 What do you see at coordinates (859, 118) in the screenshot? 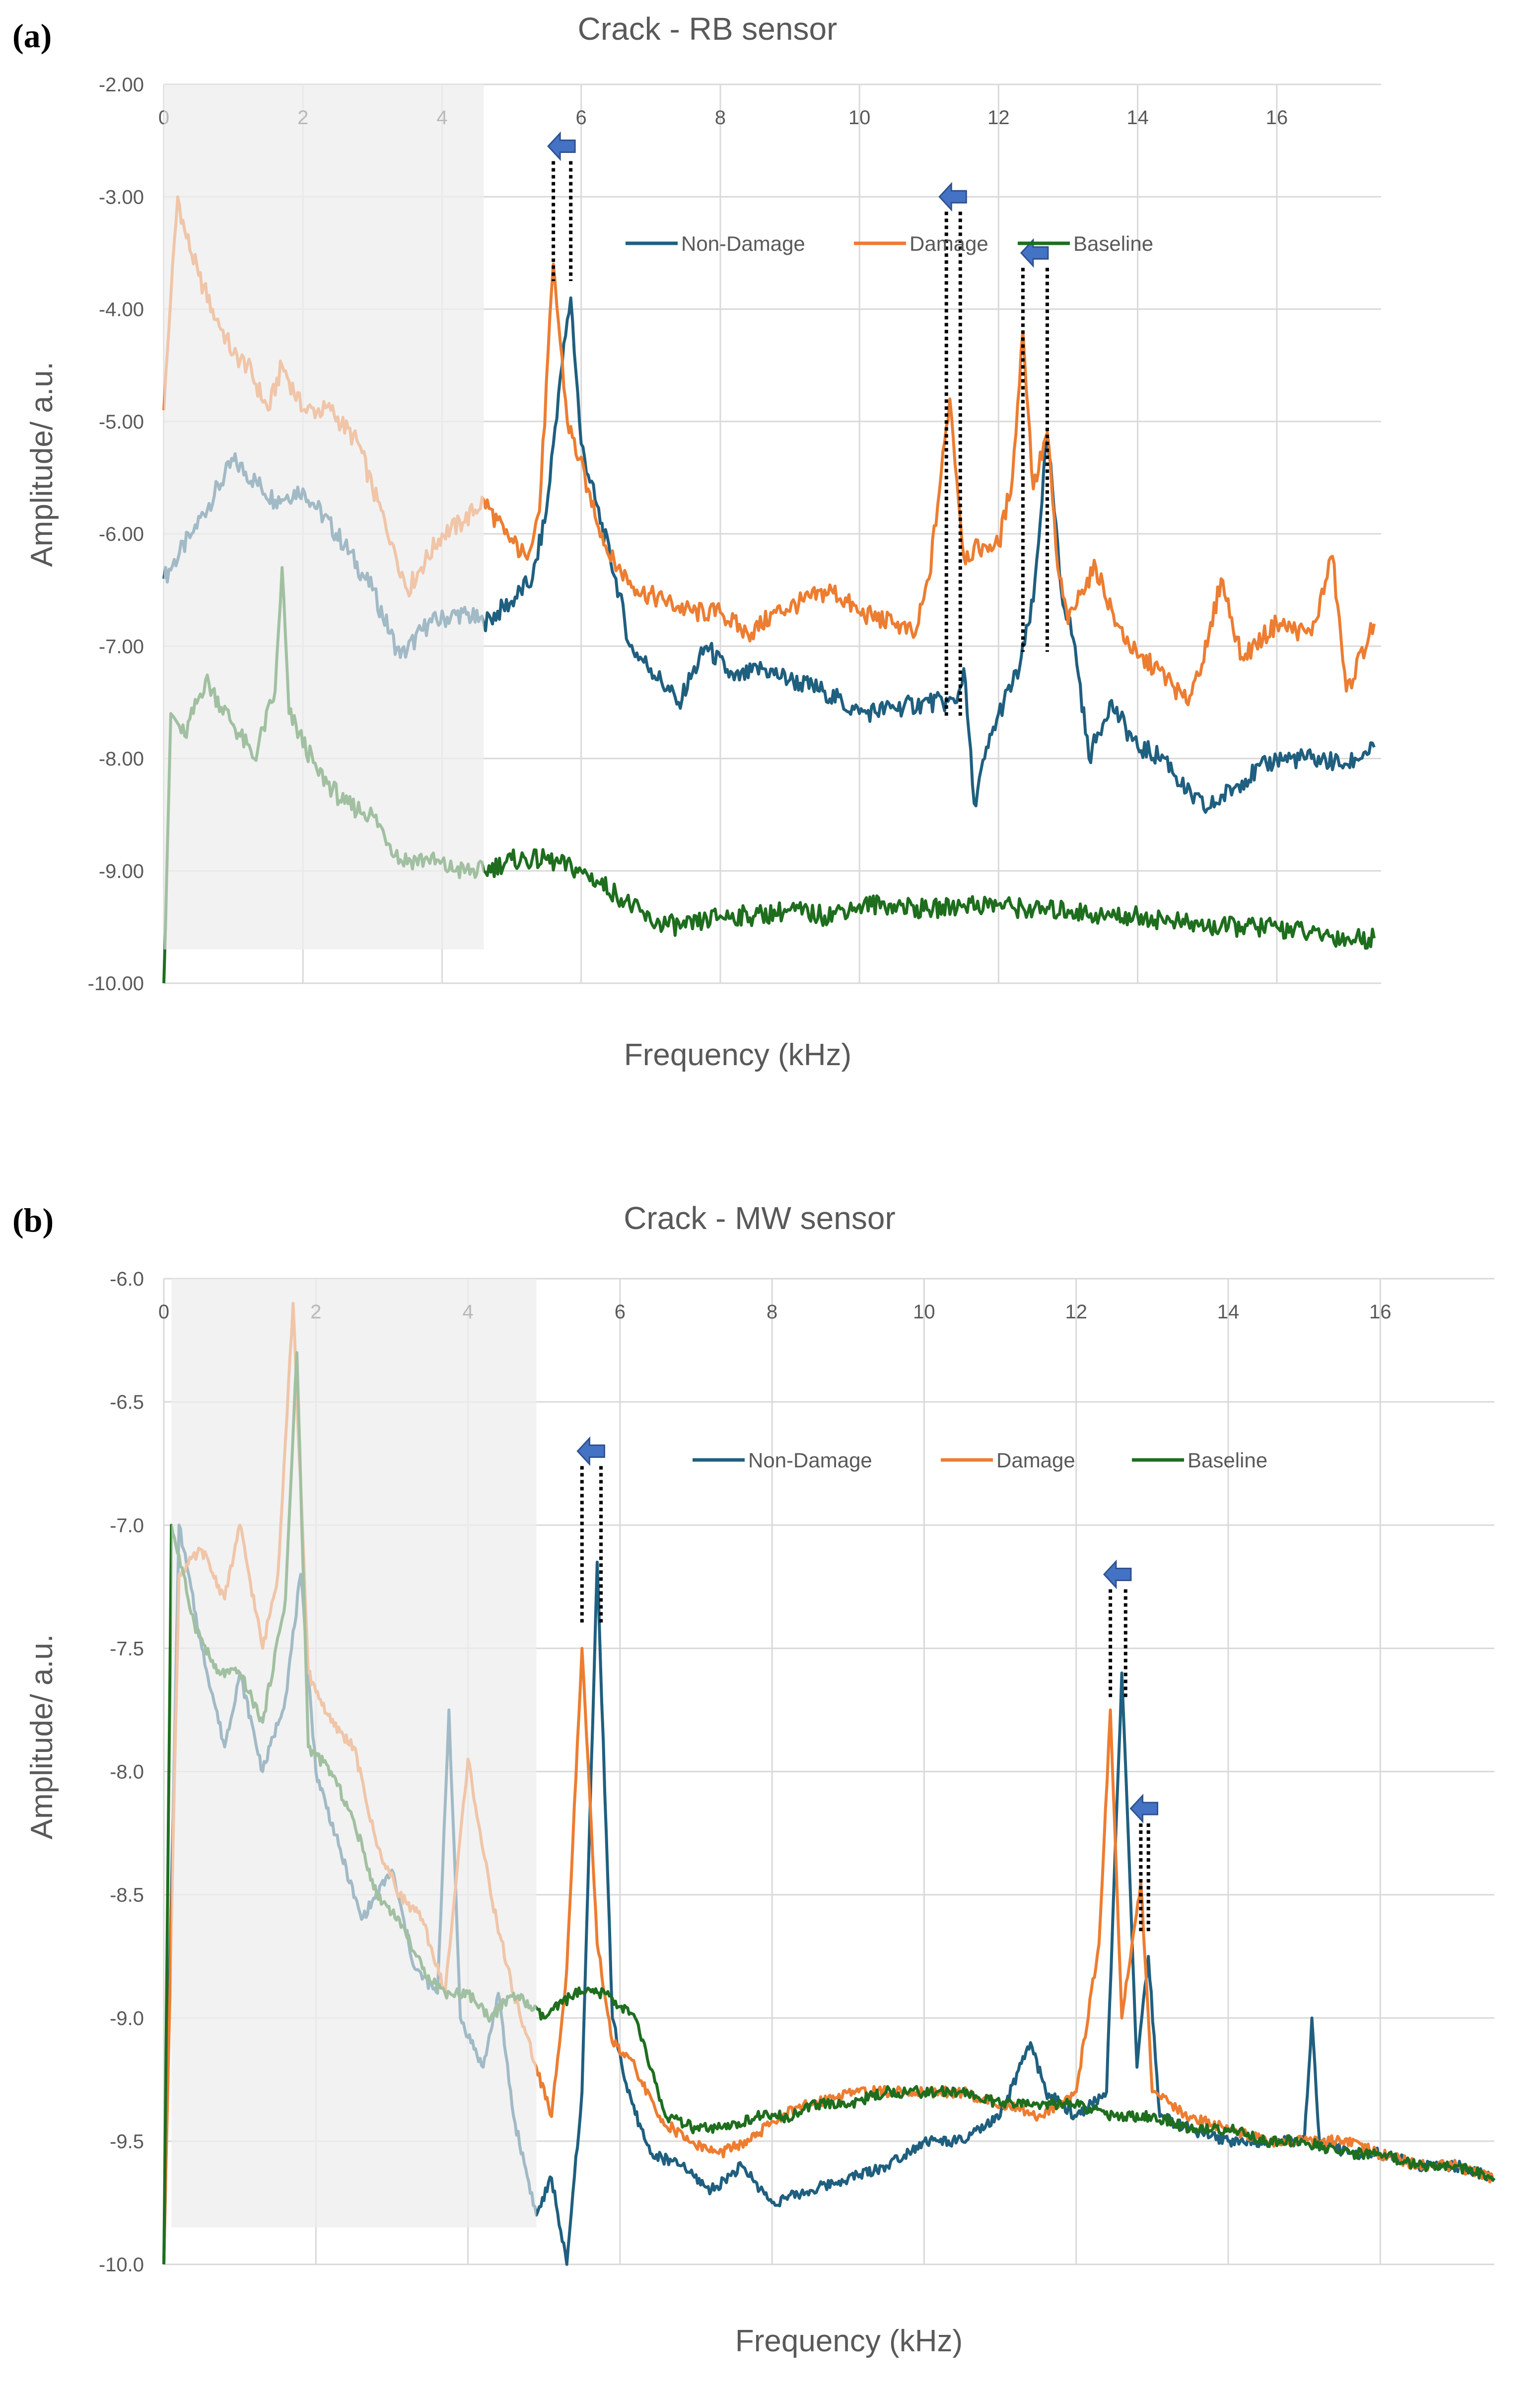
I see `panel-a-xtick-label: 10` at bounding box center [859, 118].